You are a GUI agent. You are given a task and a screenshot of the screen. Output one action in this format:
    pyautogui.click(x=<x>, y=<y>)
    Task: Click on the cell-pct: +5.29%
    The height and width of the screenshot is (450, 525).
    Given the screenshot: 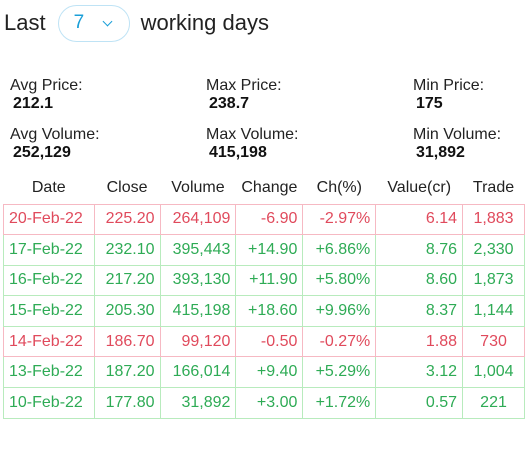 What is the action you would take?
    pyautogui.click(x=339, y=372)
    